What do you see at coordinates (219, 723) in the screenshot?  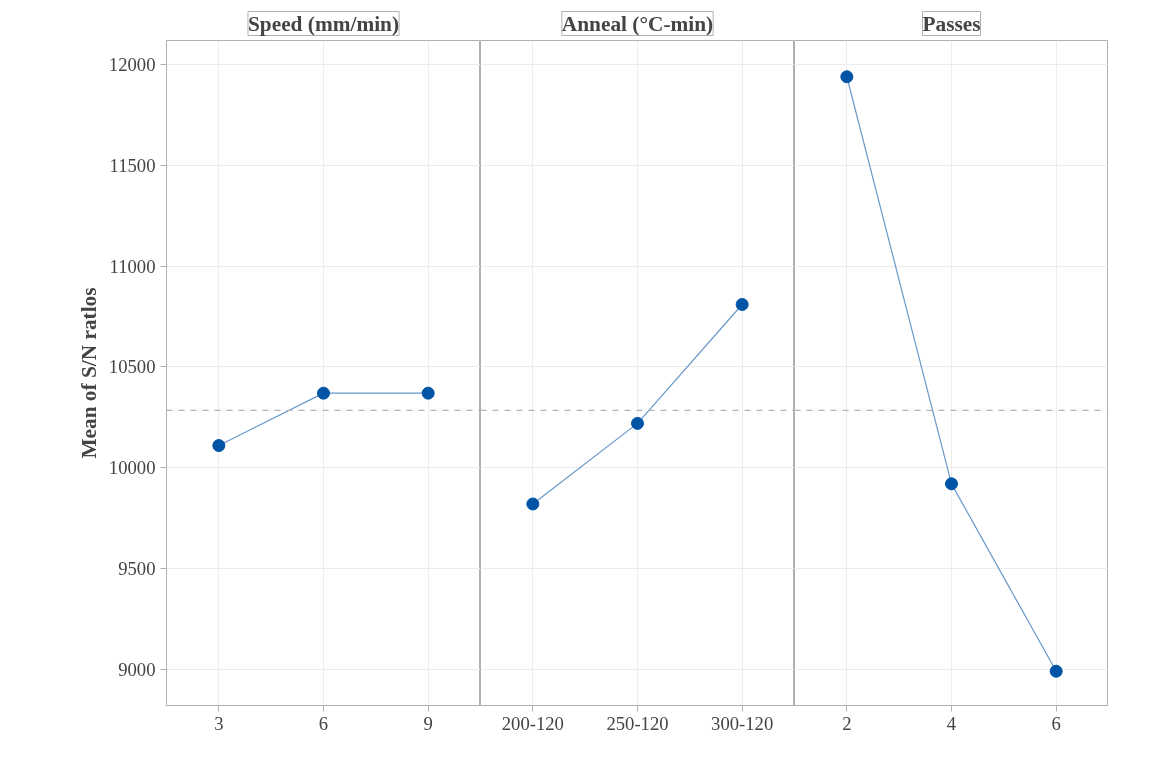 I see `x-tick-label: 3` at bounding box center [219, 723].